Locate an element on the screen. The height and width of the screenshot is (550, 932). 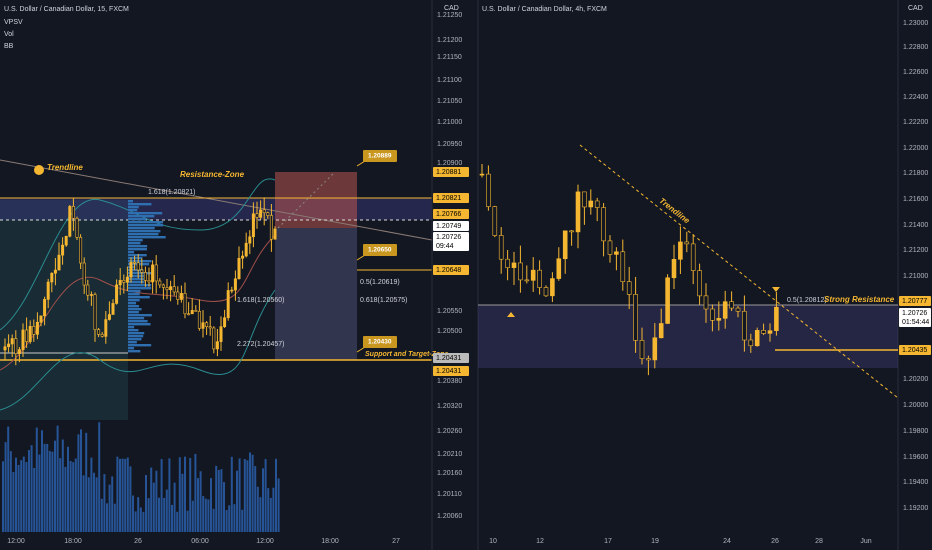
indicator: VPSV is located at coordinates (13, 22).